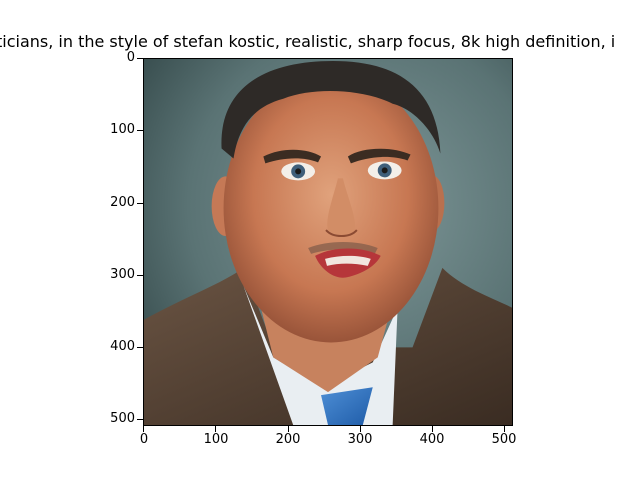  What do you see at coordinates (122, 418) in the screenshot?
I see `y-tick-label: 500` at bounding box center [122, 418].